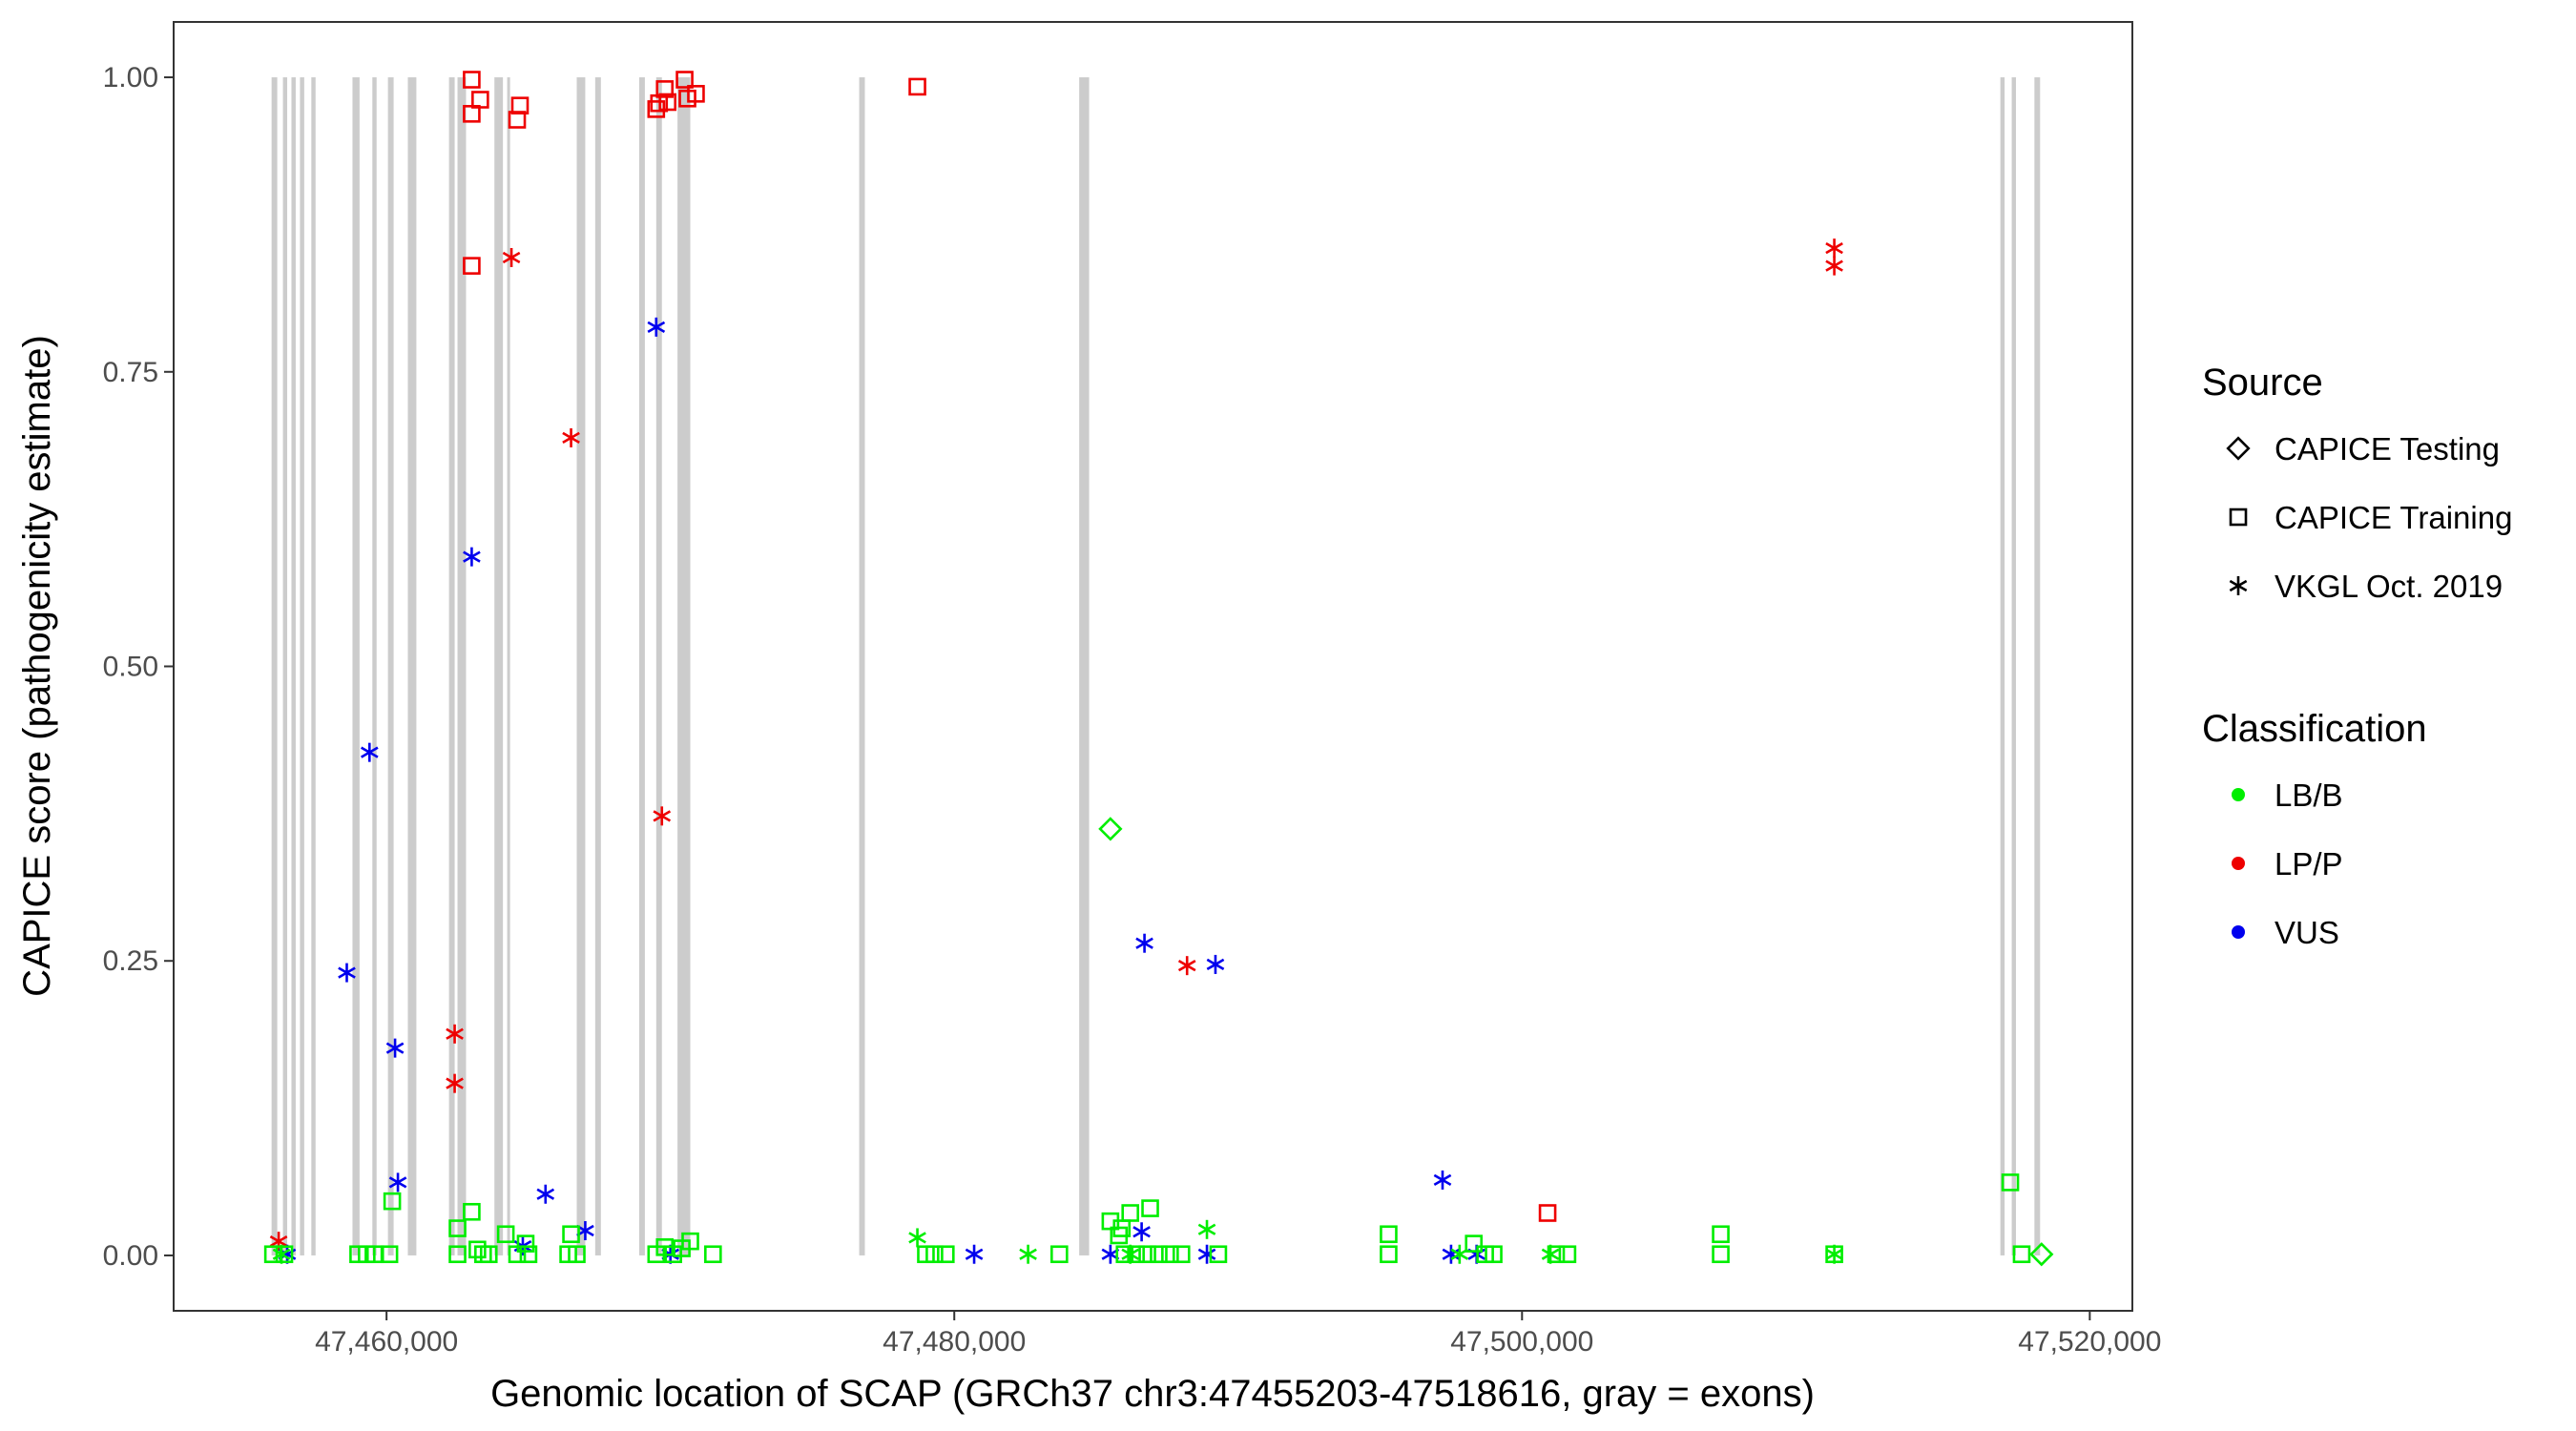  What do you see at coordinates (2238, 448) in the screenshot?
I see `legend-key-diamond` at bounding box center [2238, 448].